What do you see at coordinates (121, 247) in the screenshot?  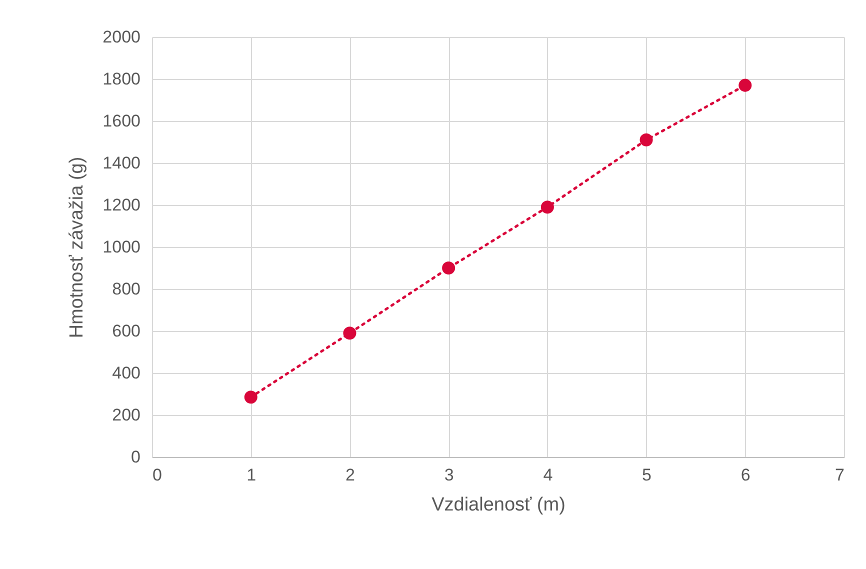 I see `y-tick-label: 1000` at bounding box center [121, 247].